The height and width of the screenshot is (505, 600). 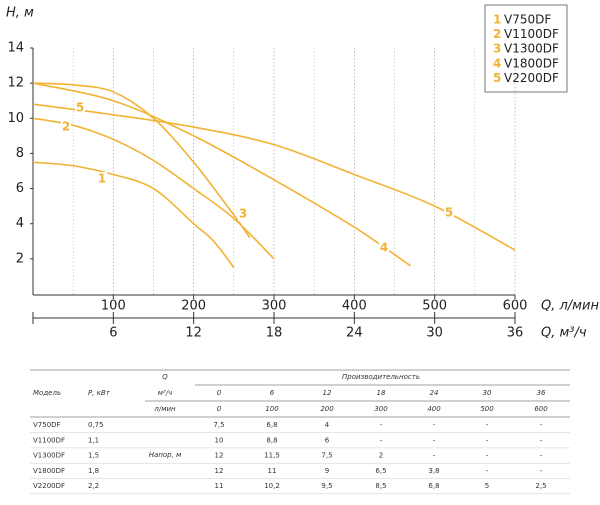 I want to click on table-cell: 6, so click(x=327, y=440).